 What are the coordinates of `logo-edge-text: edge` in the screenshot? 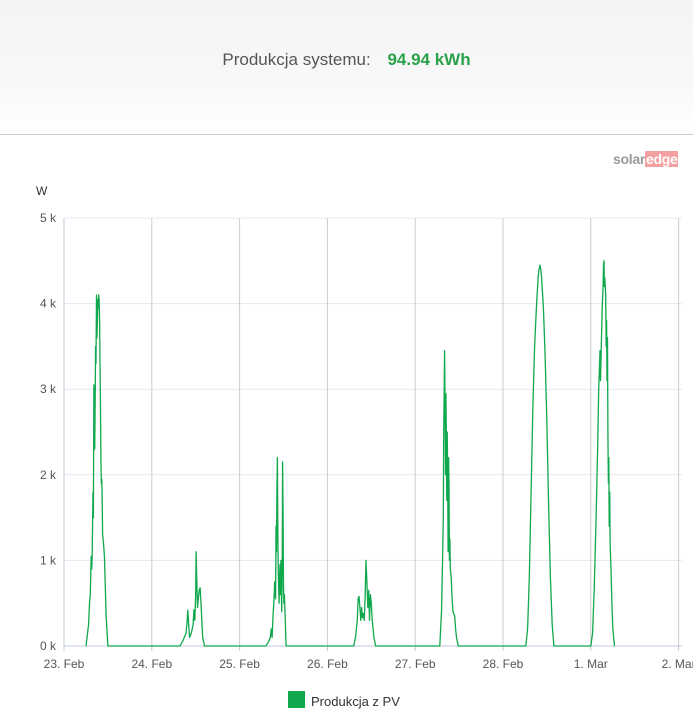 It's located at (661, 159).